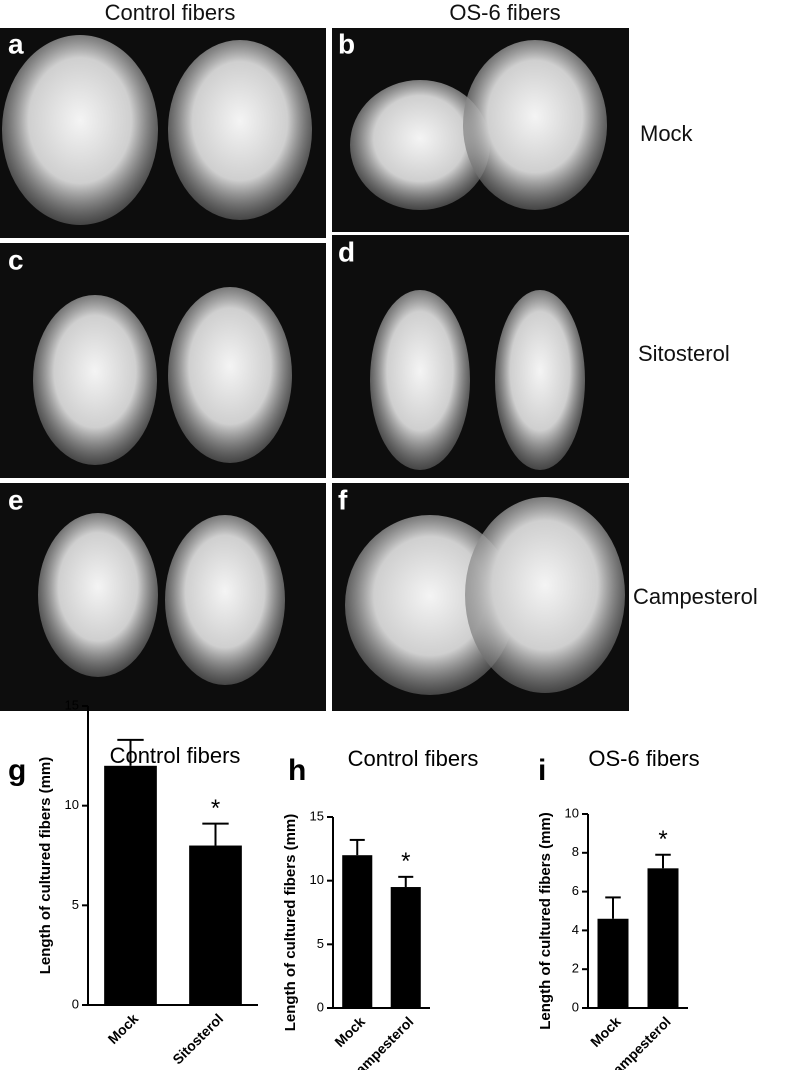 Image resolution: width=787 pixels, height=1070 pixels. Describe the element at coordinates (480, 597) in the screenshot. I see `photo-panel: f` at that location.